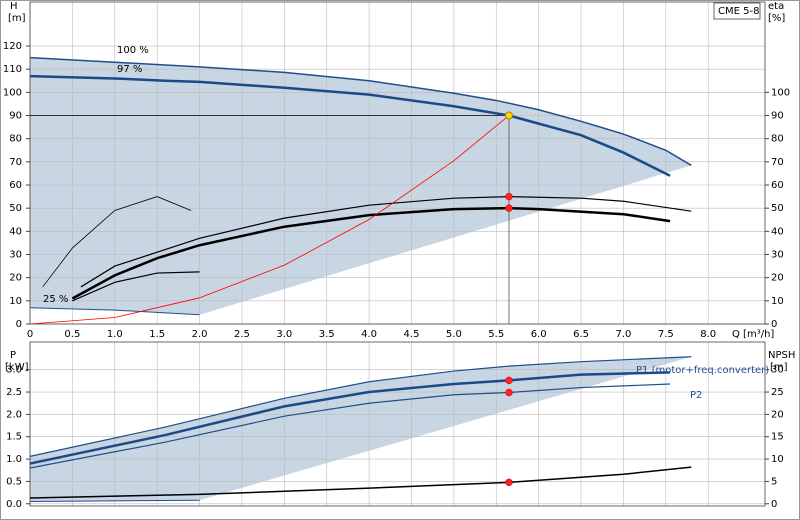 The image size is (800, 520). I want to click on legend-box, so click(737, 11).